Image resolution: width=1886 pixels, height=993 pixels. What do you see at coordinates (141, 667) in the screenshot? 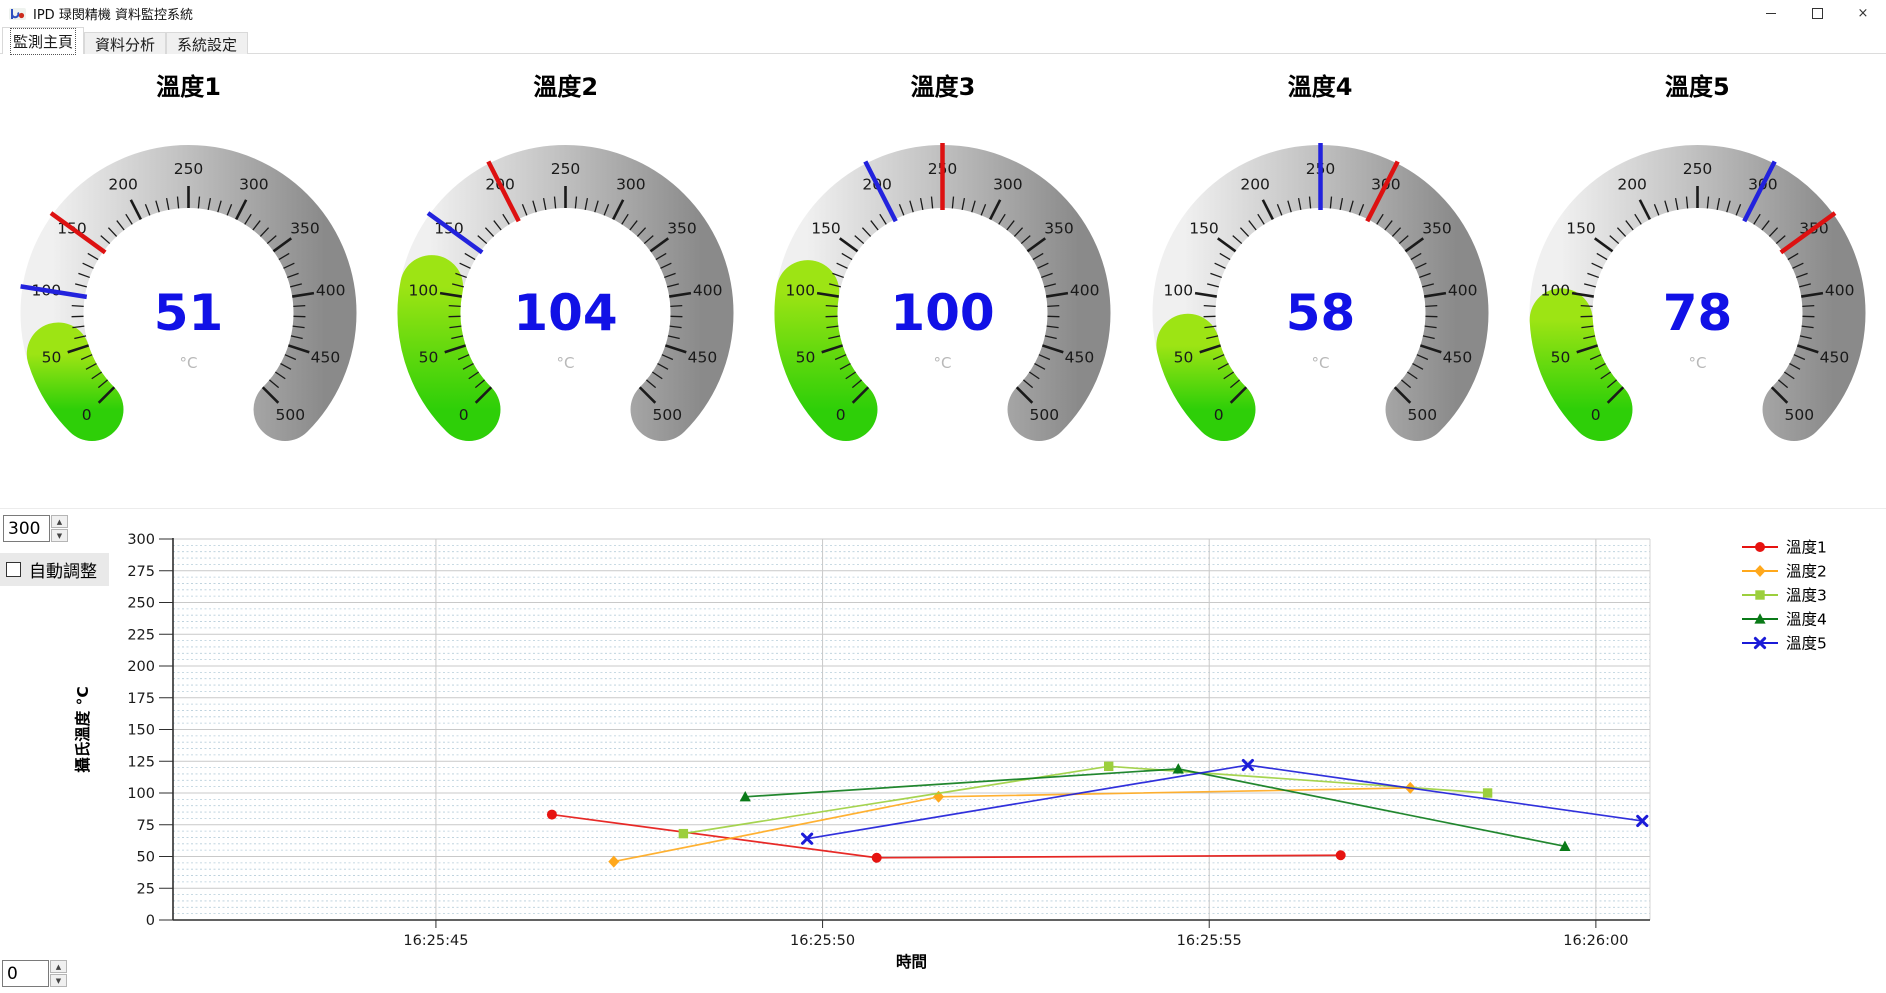
I see `y-tick-label: 200` at bounding box center [141, 667].